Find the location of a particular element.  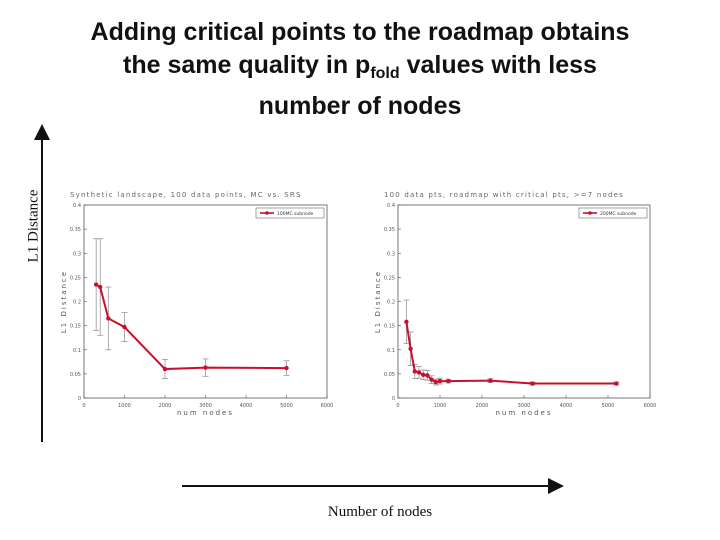

right-x-tick-label: 5000 is located at coordinates (608, 406).